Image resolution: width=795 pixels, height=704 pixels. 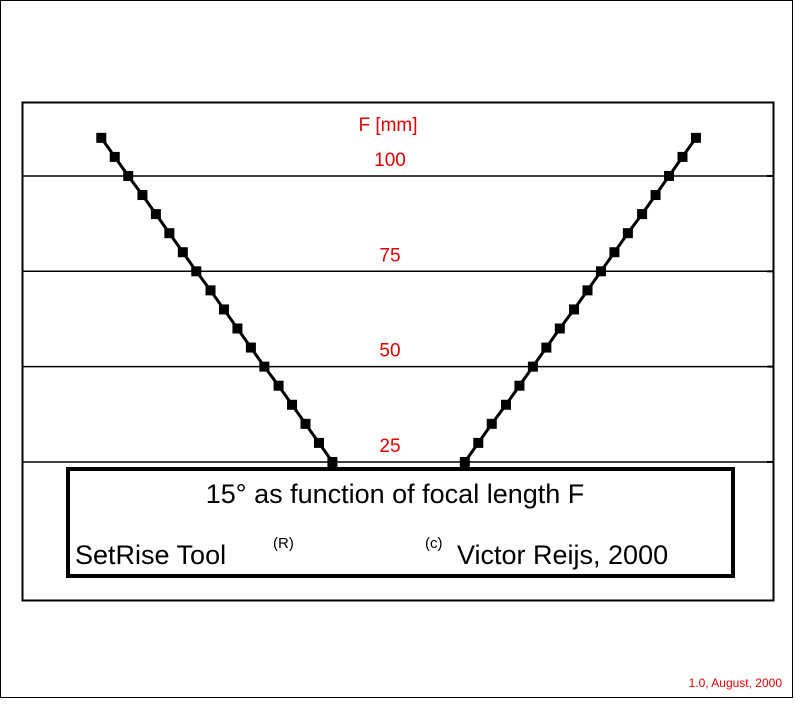 I want to click on y-tick-label: 100, so click(x=390, y=160).